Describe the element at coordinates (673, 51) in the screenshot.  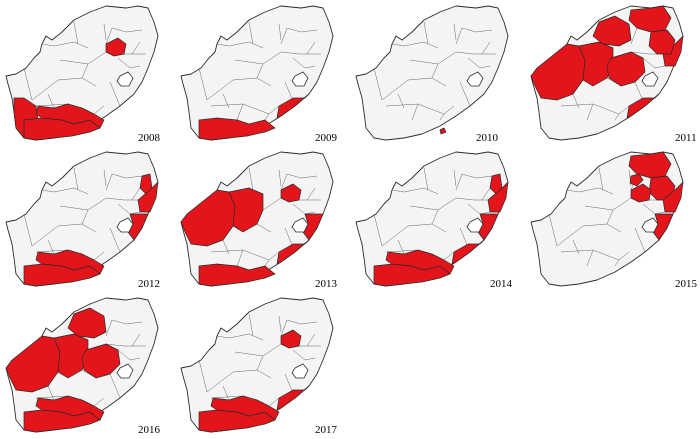
I see `affected-region-kwazulu-natal-north` at that location.